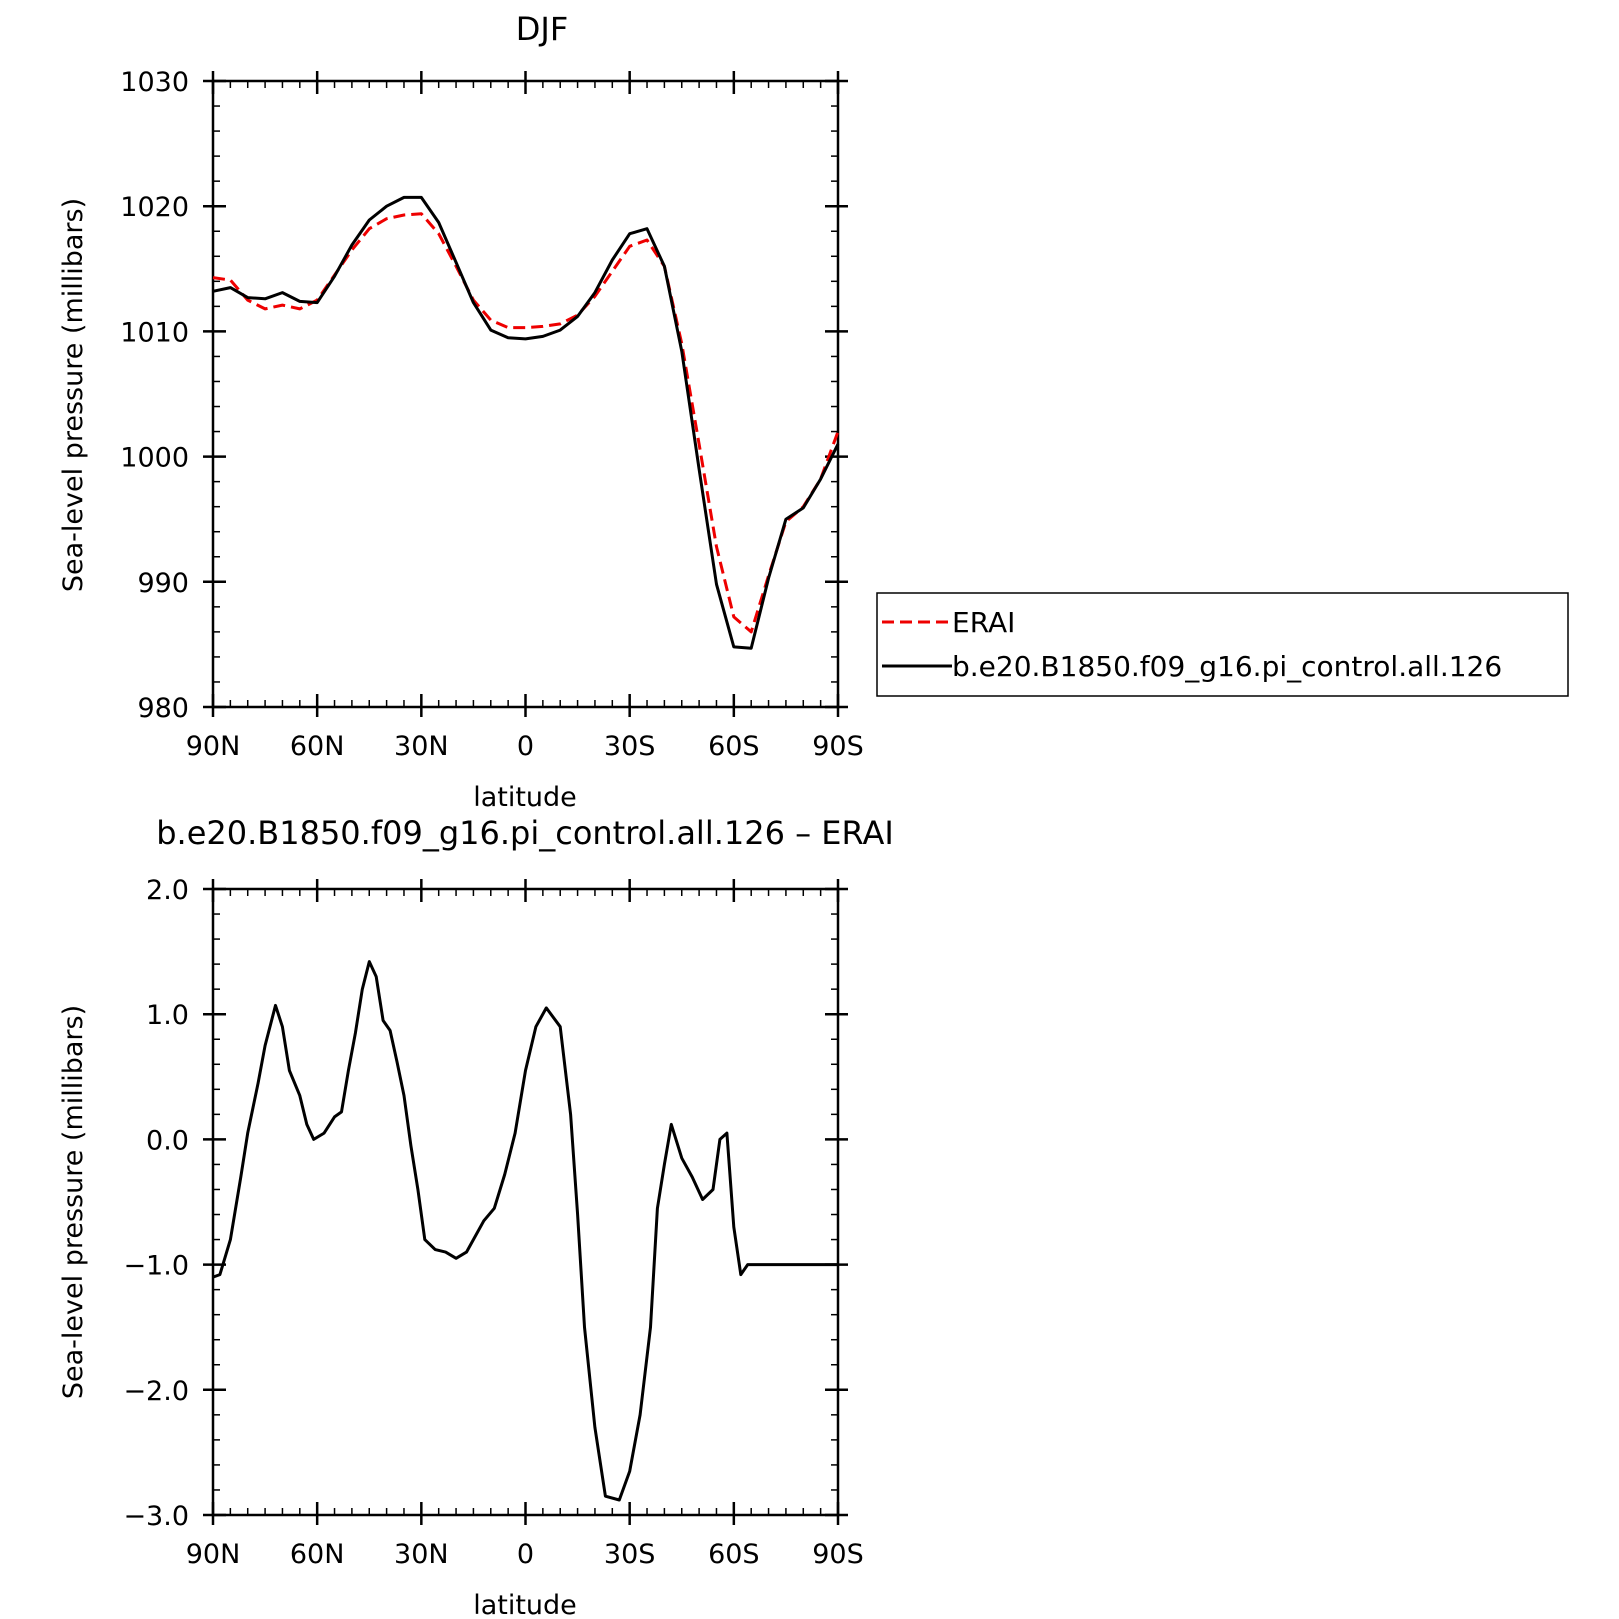 The width and height of the screenshot is (1619, 1619). Describe the element at coordinates (154, 332) in the screenshot. I see `y-tick-label: 1010` at that location.